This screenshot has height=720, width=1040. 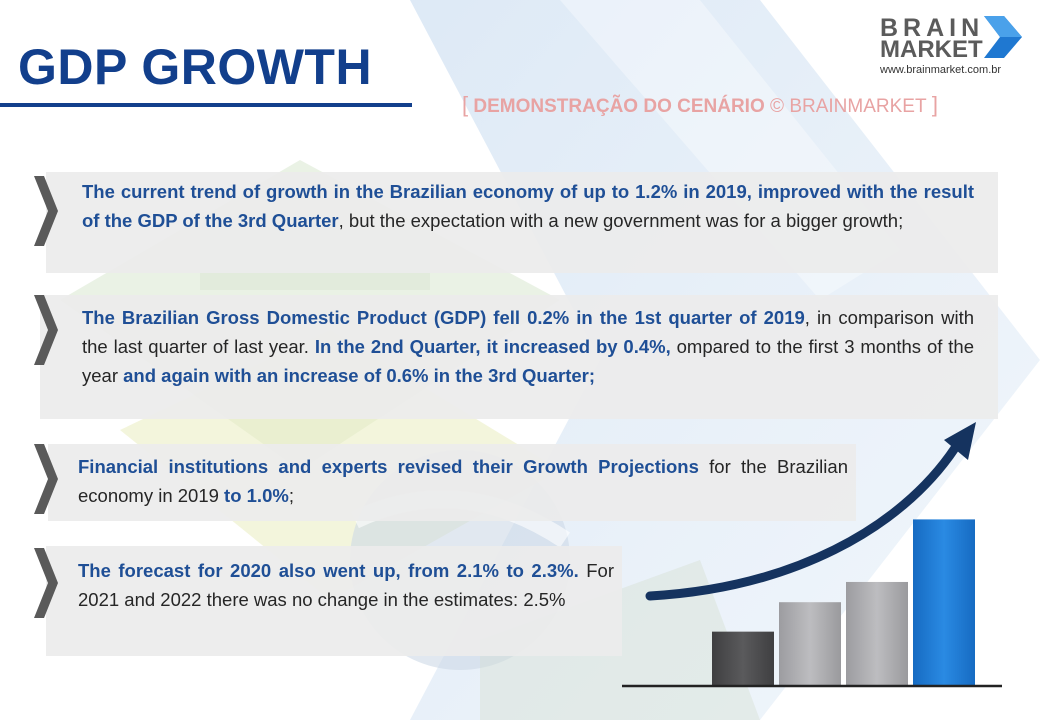 I want to click on watermark-copyright: ©, so click(x=777, y=106).